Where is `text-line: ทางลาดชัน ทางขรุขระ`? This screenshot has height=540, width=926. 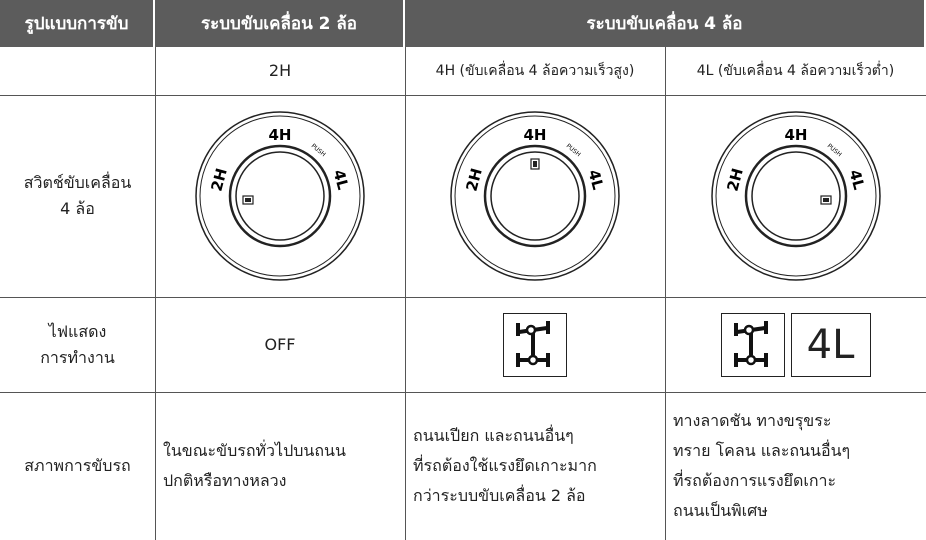 text-line: ทางลาดชัน ทางขรุขระ is located at coordinates (752, 420).